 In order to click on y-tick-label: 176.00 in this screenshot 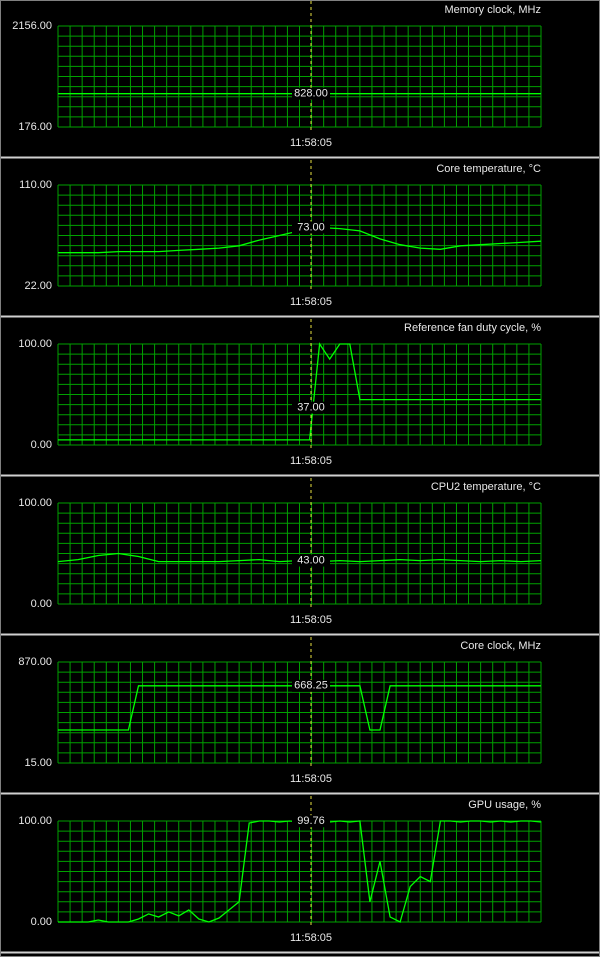, I will do `click(35, 127)`.